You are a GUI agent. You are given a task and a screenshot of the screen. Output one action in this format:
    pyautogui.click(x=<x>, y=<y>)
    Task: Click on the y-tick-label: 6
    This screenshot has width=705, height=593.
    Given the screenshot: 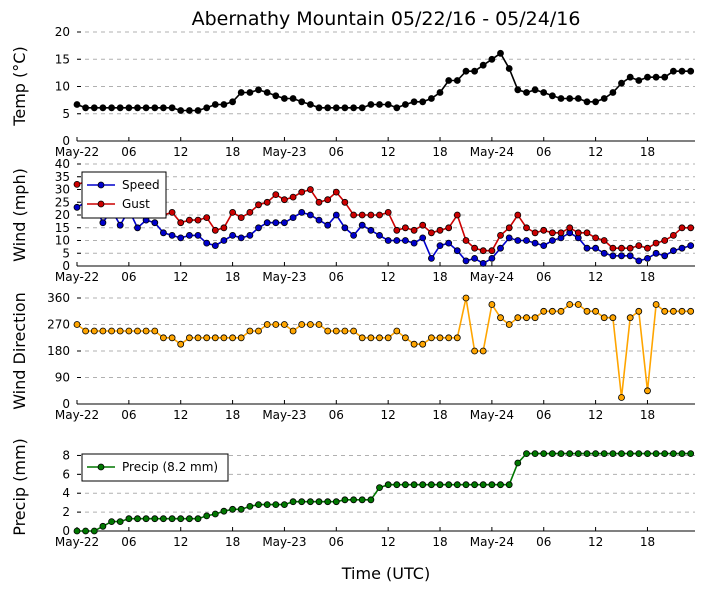 What is the action you would take?
    pyautogui.click(x=66, y=474)
    